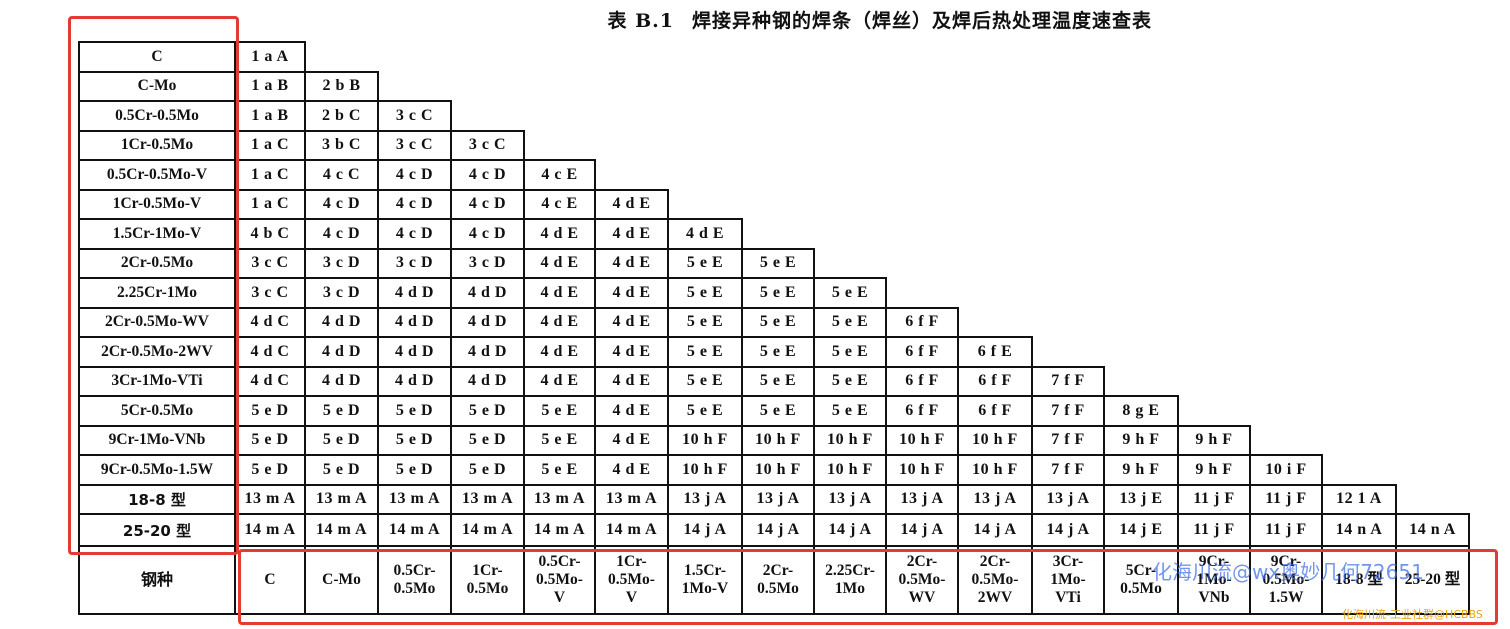 This screenshot has height=629, width=1510. I want to click on column-header-steel: 5Cr- 0.5Mo, so click(1141, 580).